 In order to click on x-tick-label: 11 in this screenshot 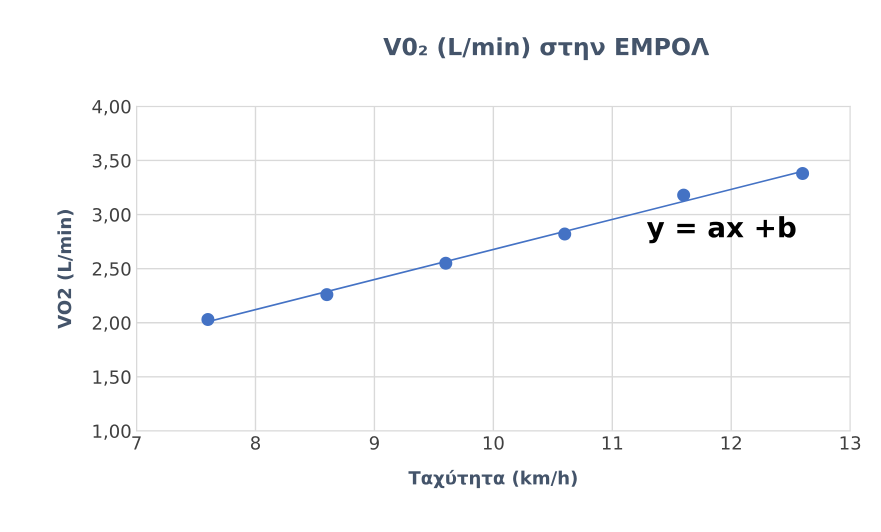, I will do `click(612, 443)`.